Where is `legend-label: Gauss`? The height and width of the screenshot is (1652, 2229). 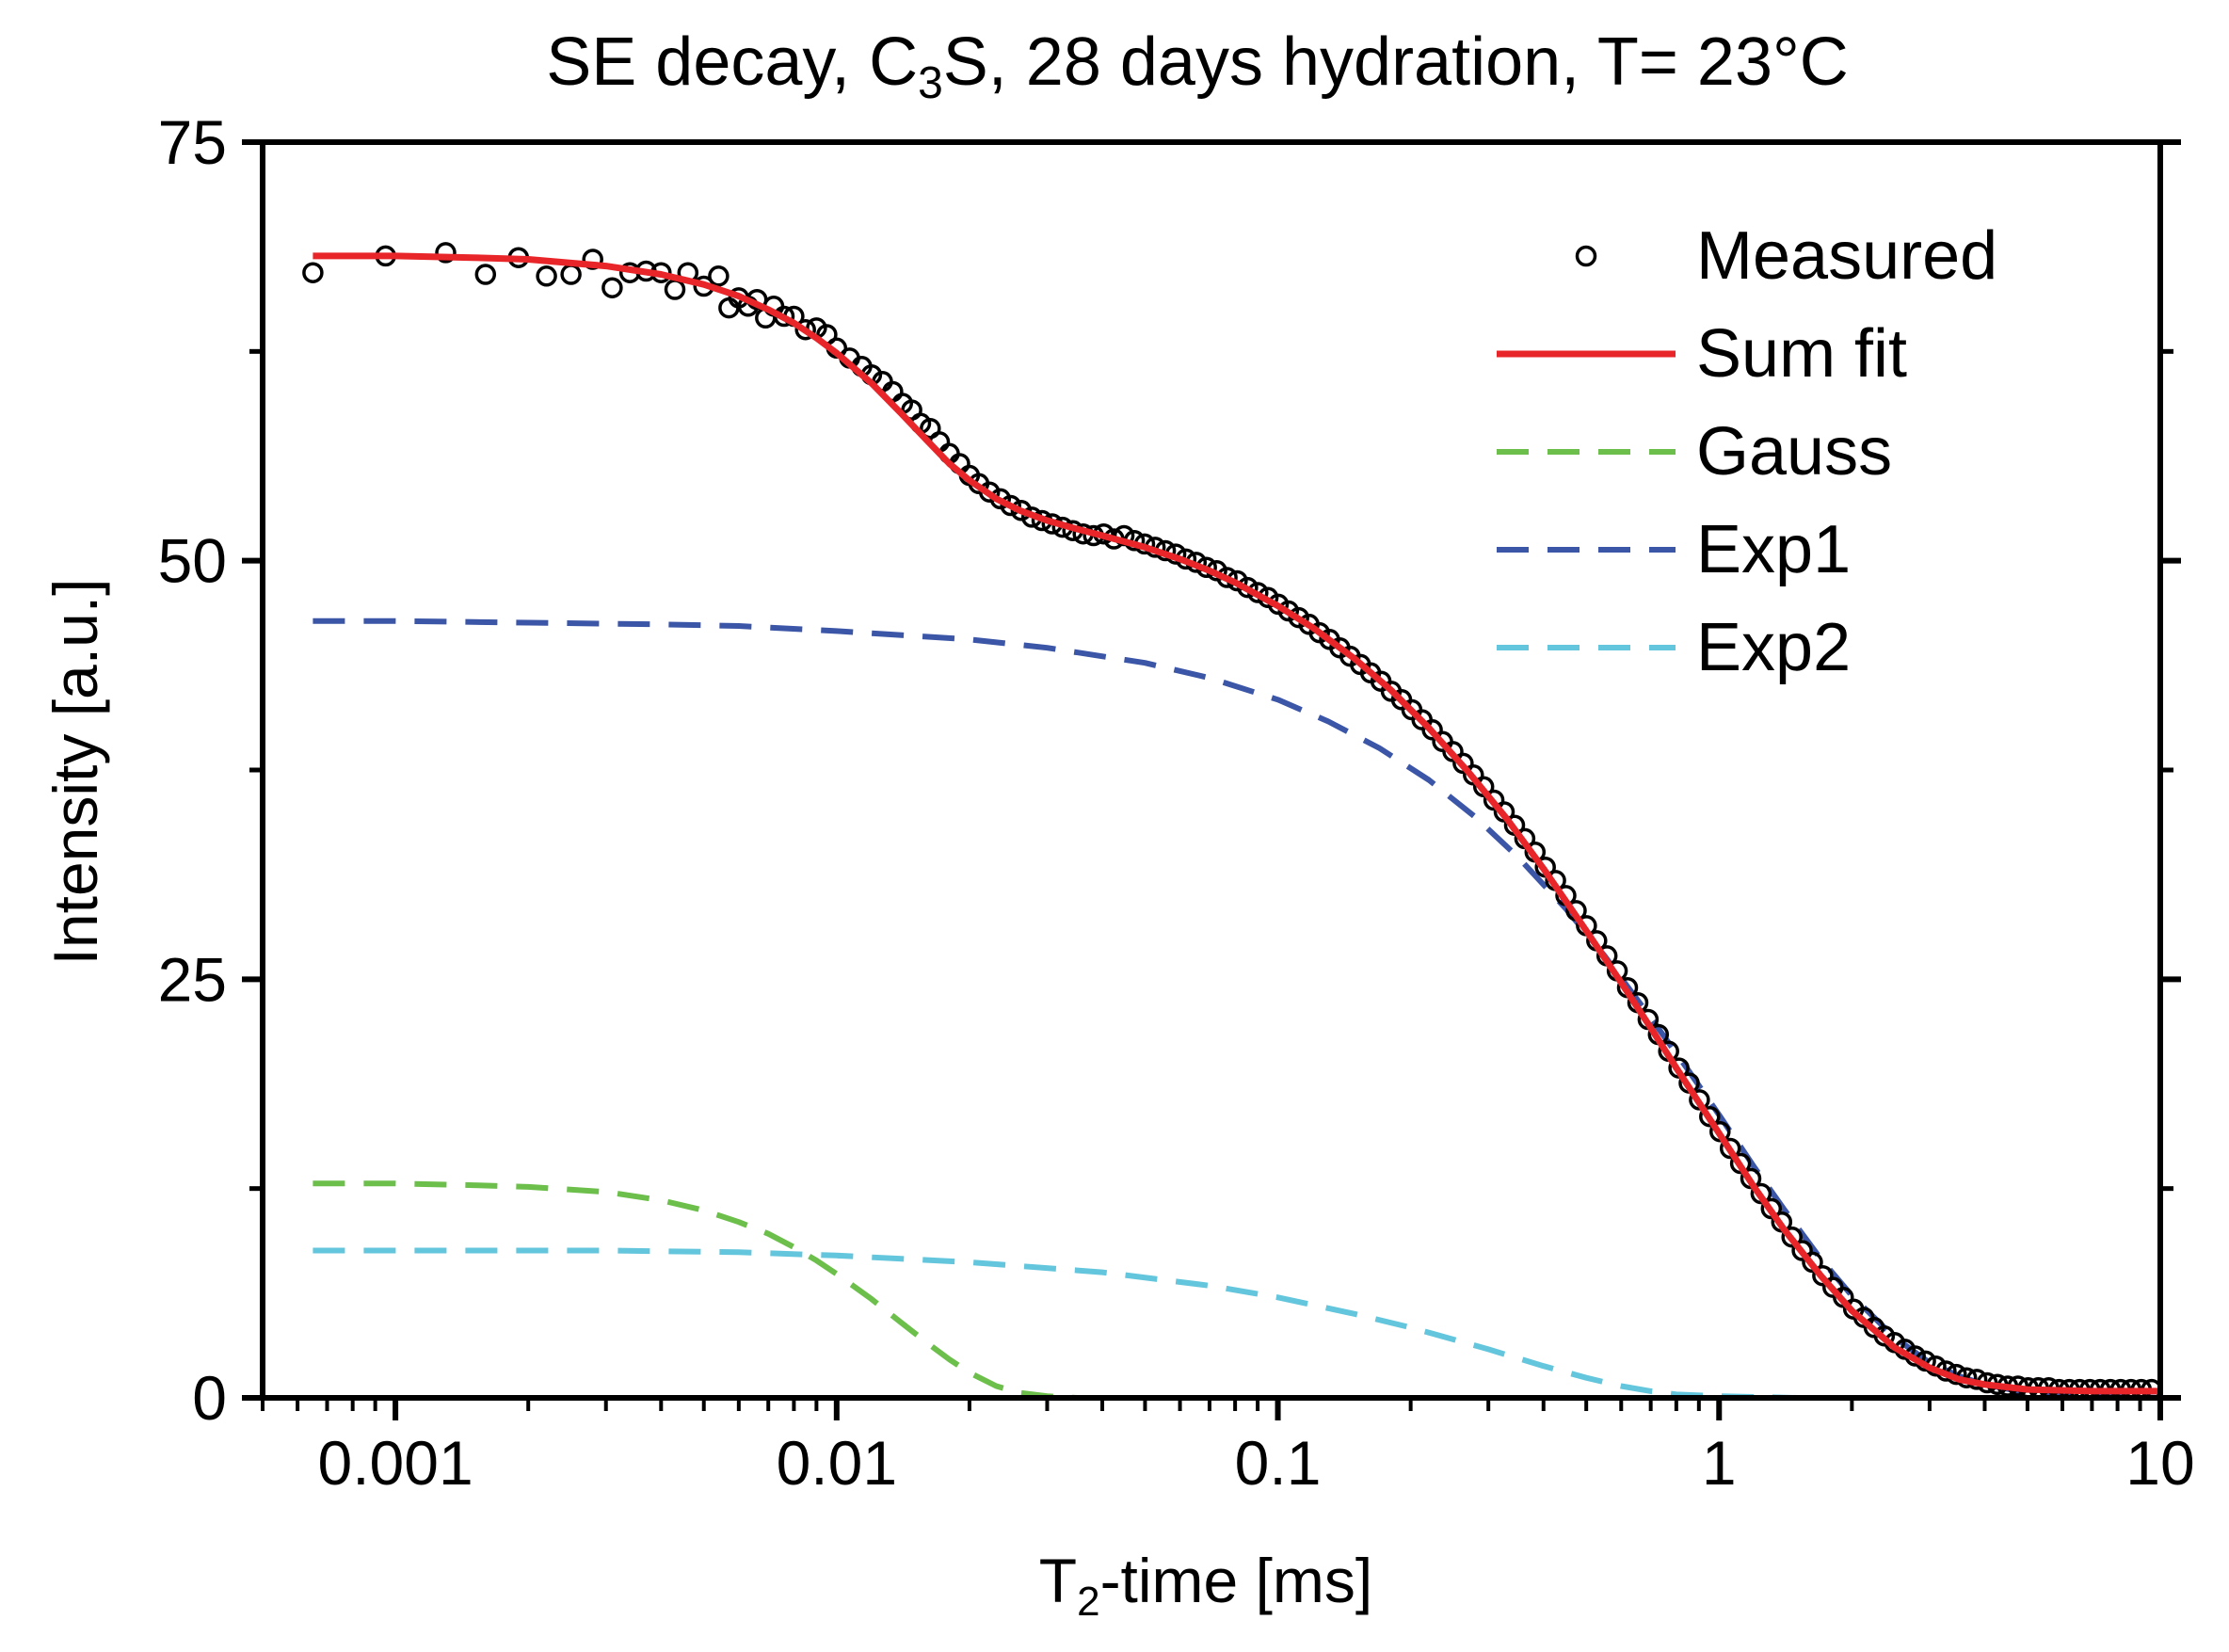
legend-label: Gauss is located at coordinates (1794, 451).